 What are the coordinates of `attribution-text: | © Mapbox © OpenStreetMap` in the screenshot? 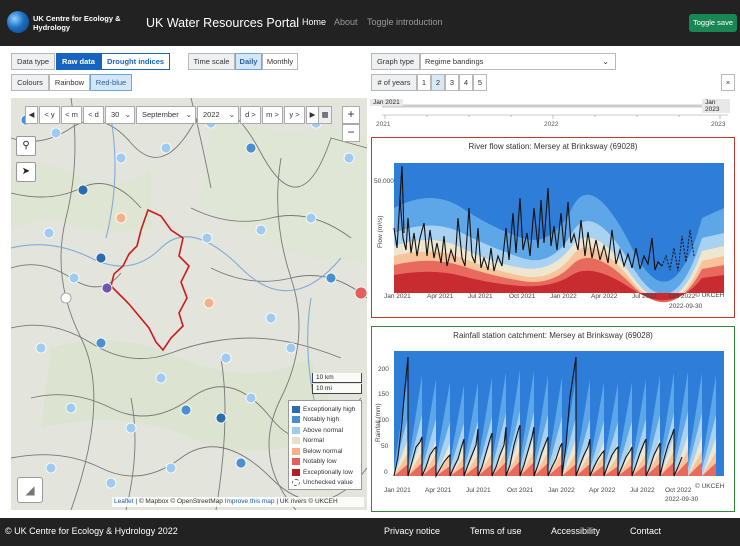 It's located at (179, 501).